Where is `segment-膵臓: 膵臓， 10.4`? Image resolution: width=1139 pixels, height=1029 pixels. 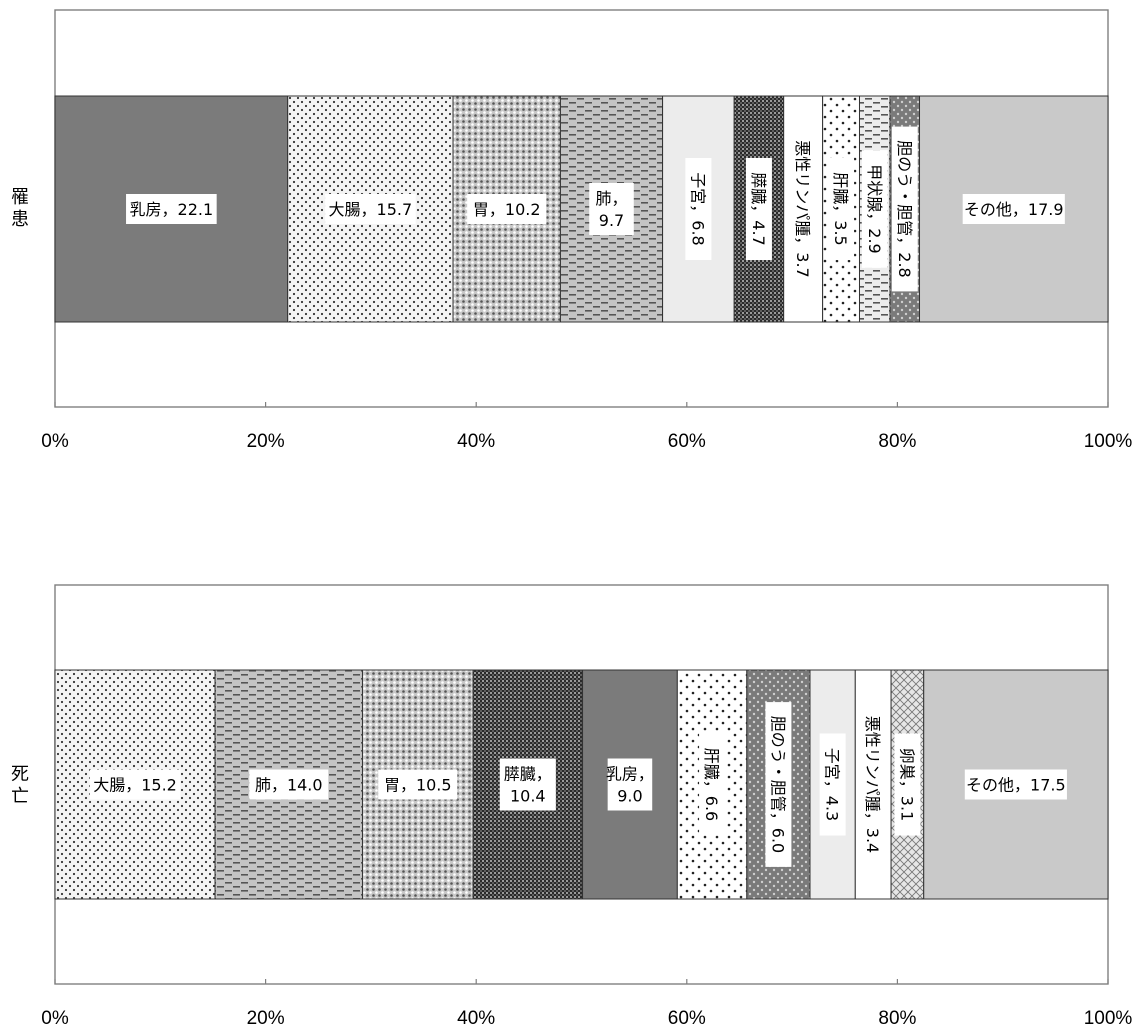 segment-膵臓: 膵臓， 10.4 is located at coordinates (528, 784).